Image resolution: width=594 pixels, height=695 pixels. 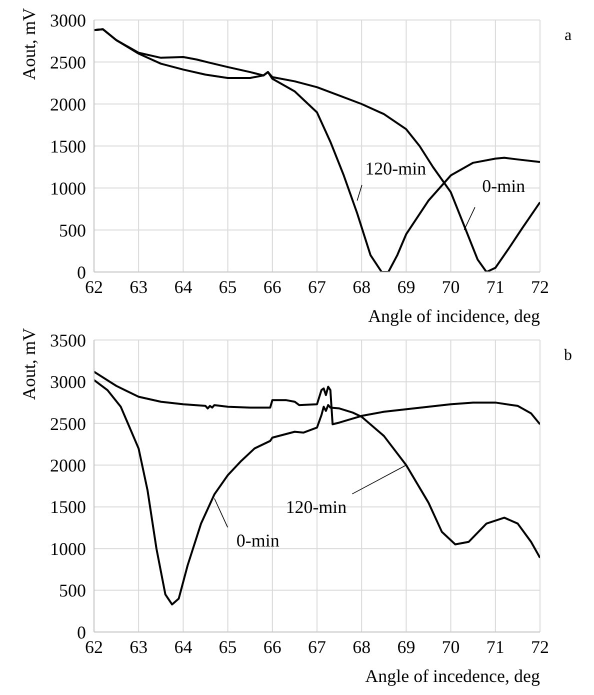 I want to click on x-axis-title: Angle of incidence, deg, so click(x=454, y=316).